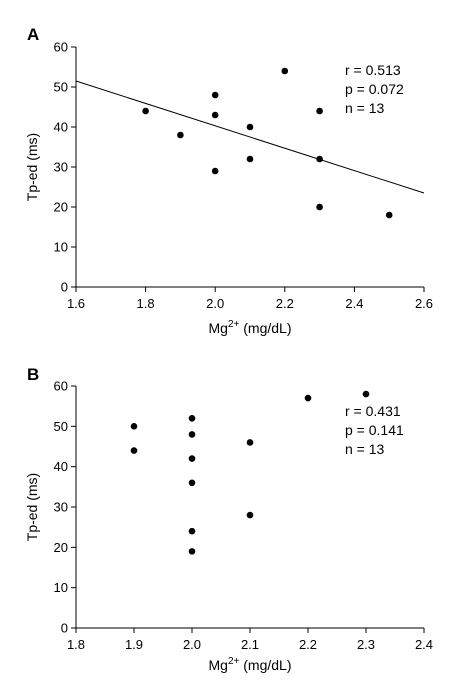  I want to click on x-tick-label: 2.6, so click(424, 303).